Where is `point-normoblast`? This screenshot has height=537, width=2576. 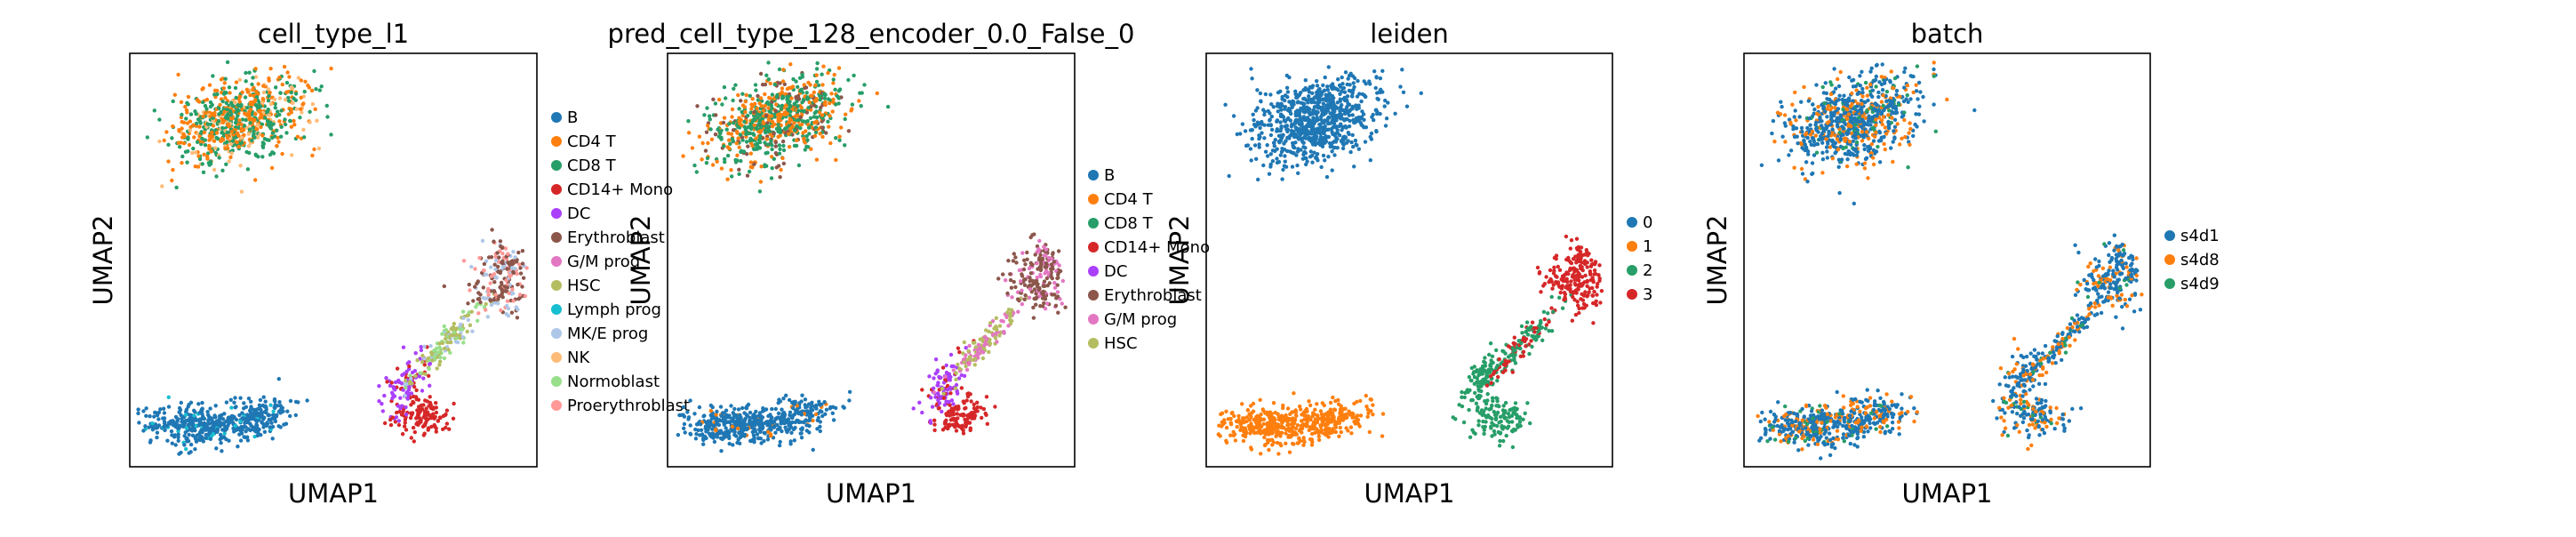
point-normoblast is located at coordinates (434, 356).